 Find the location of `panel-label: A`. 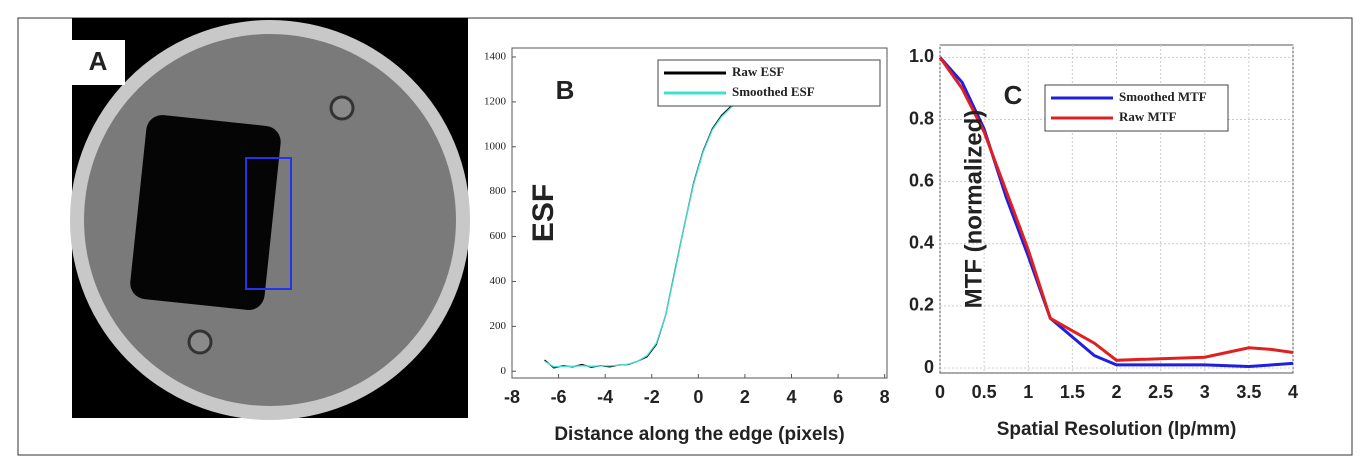

panel-label: A is located at coordinates (98, 61).